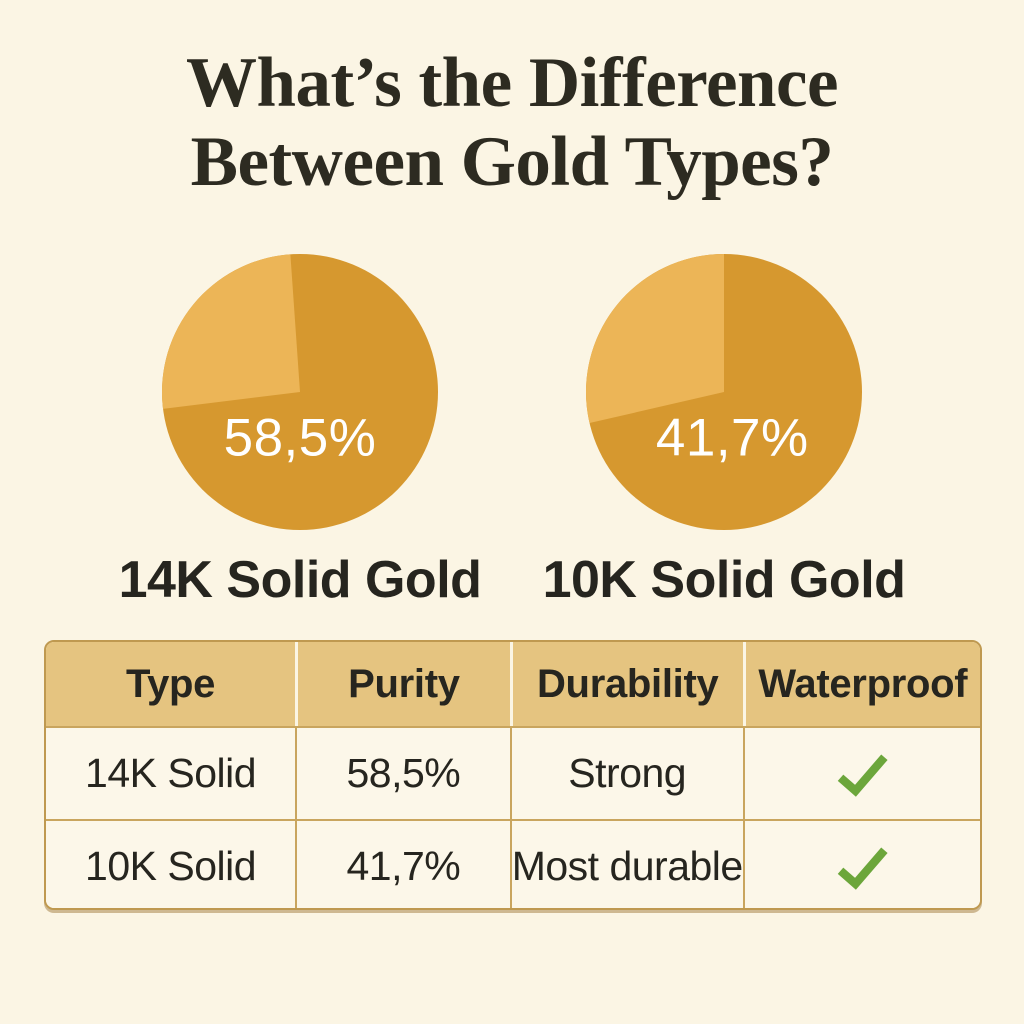 The width and height of the screenshot is (1024, 1024). What do you see at coordinates (512, 83) in the screenshot?
I see `page-title-line-1: What’s the Difference` at bounding box center [512, 83].